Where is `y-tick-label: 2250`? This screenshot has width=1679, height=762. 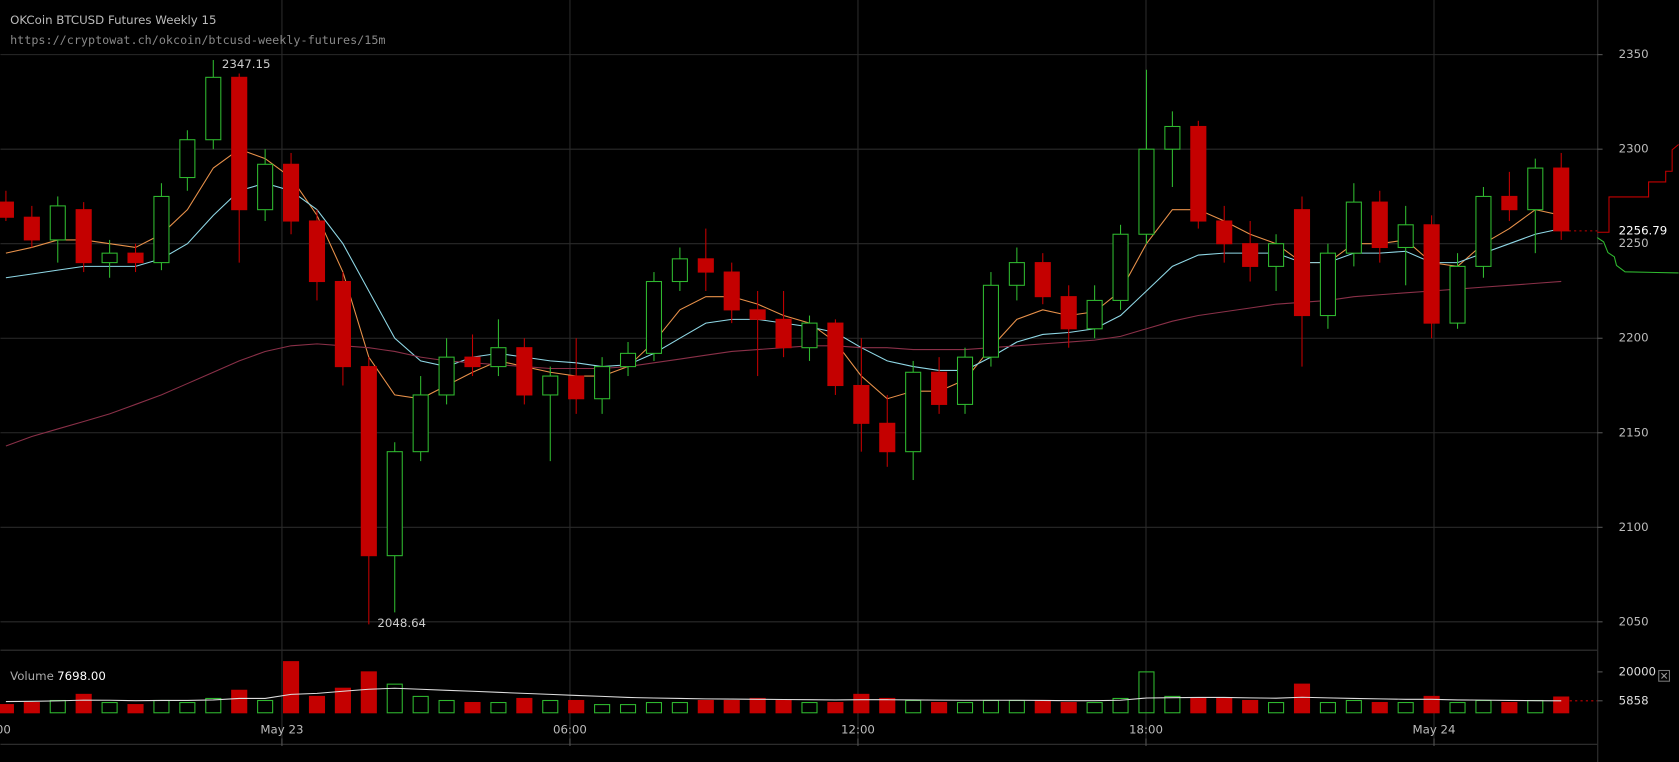
y-tick-label: 2250 is located at coordinates (1634, 243).